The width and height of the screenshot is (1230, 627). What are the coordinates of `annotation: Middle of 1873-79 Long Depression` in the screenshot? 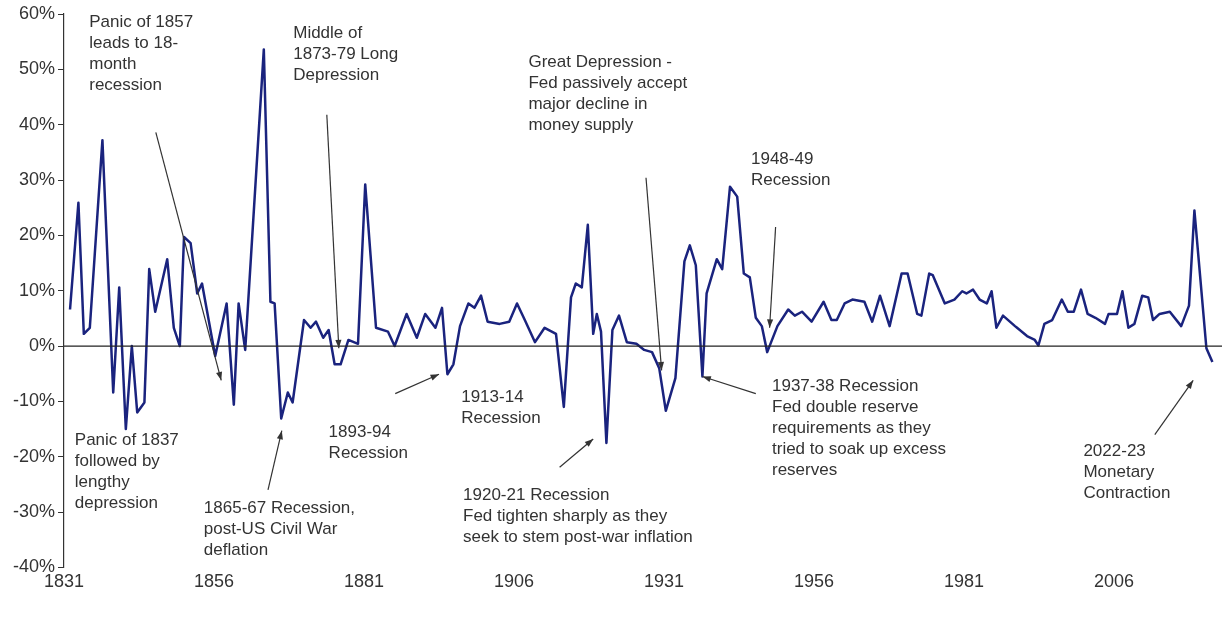 It's located at (346, 54).